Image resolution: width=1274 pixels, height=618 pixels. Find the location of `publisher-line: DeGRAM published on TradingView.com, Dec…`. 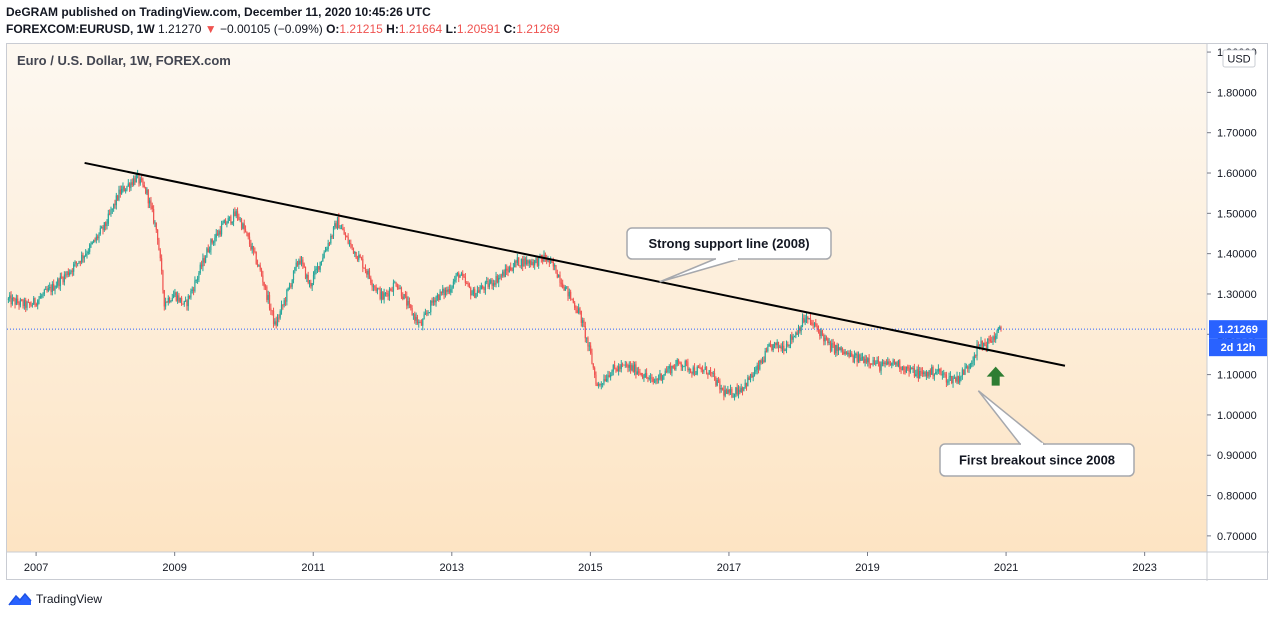

publisher-line: DeGRAM published on TradingView.com, Dec… is located at coordinates (218, 12).